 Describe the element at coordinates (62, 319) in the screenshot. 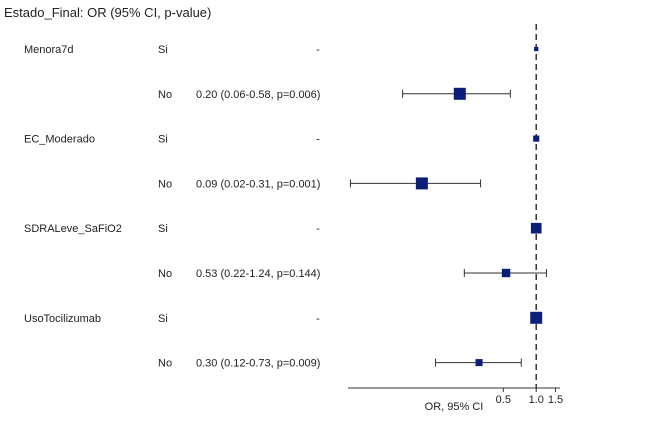

I see `row-variable-label: UsoTocilizumab` at that location.